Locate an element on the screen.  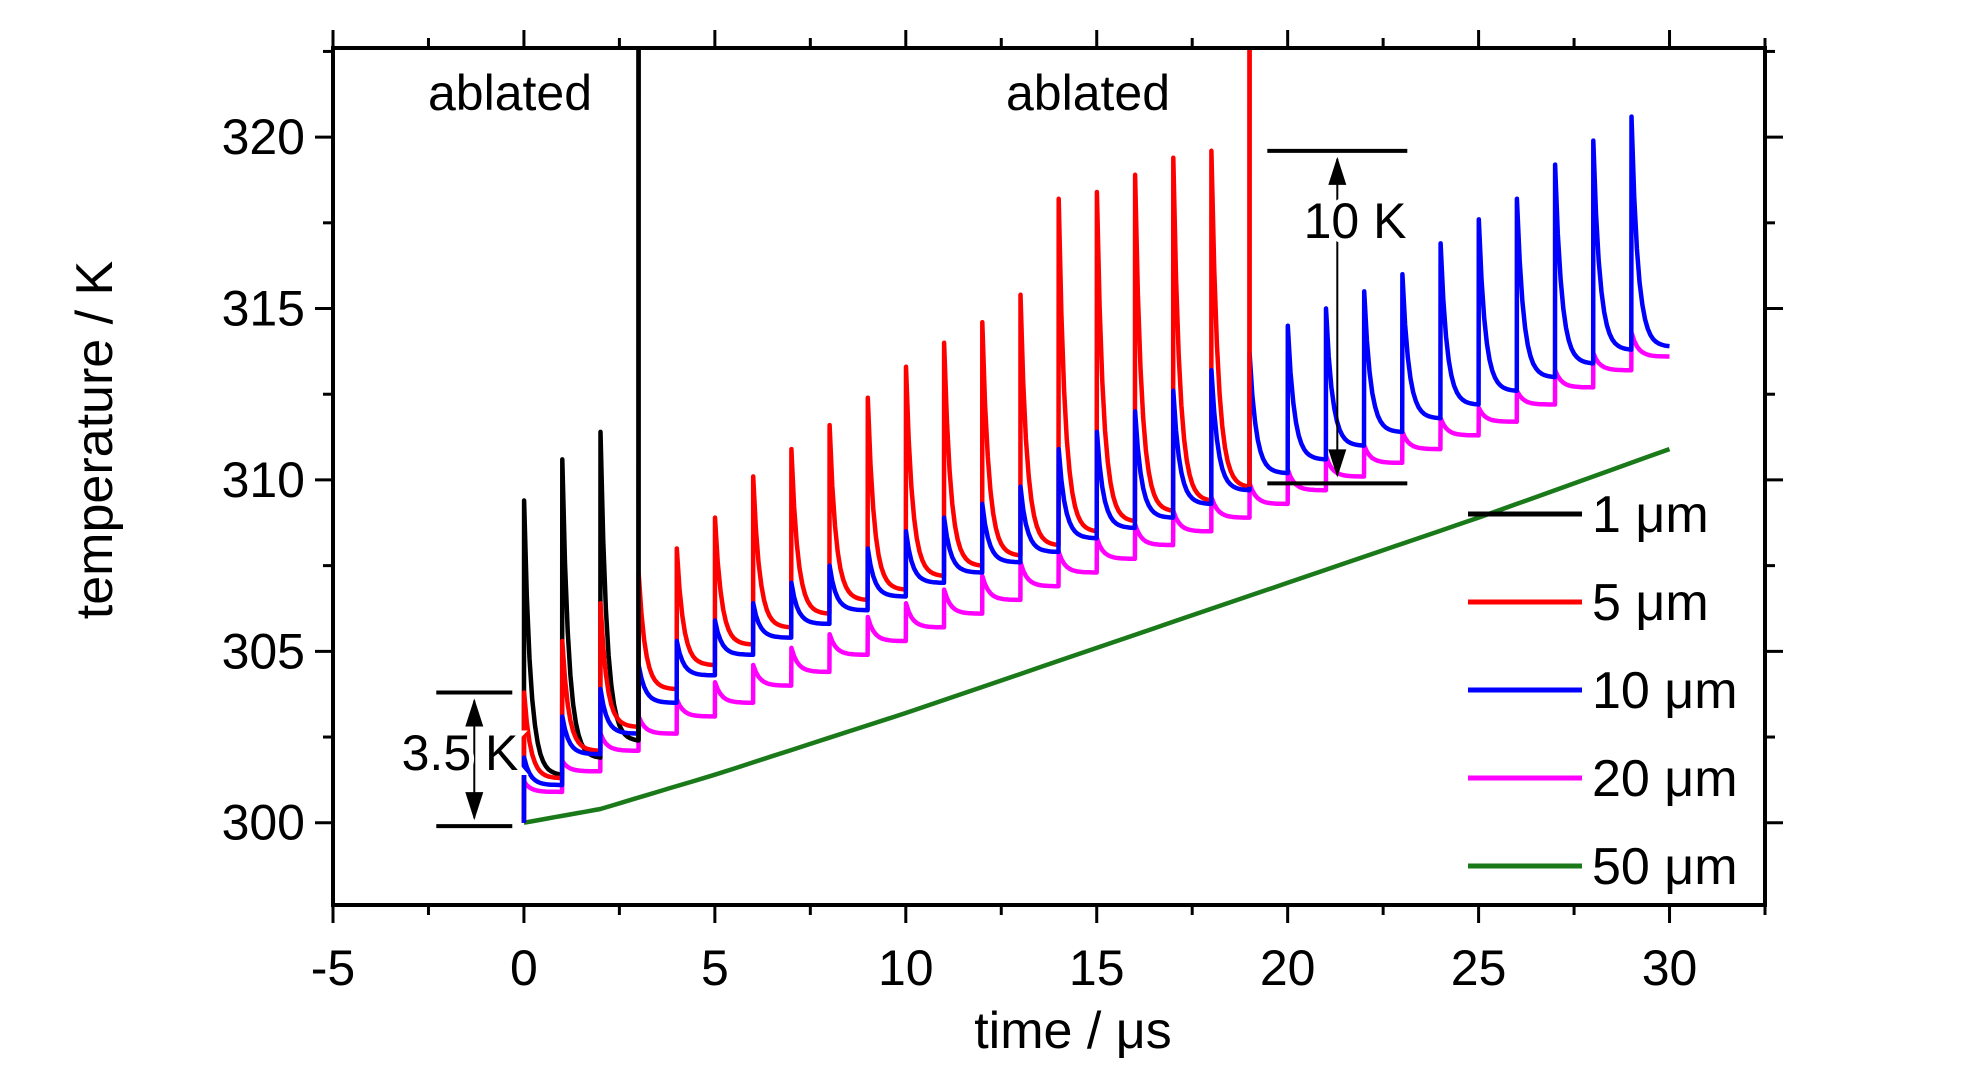
legend-label: 10 μm is located at coordinates (1665, 691).